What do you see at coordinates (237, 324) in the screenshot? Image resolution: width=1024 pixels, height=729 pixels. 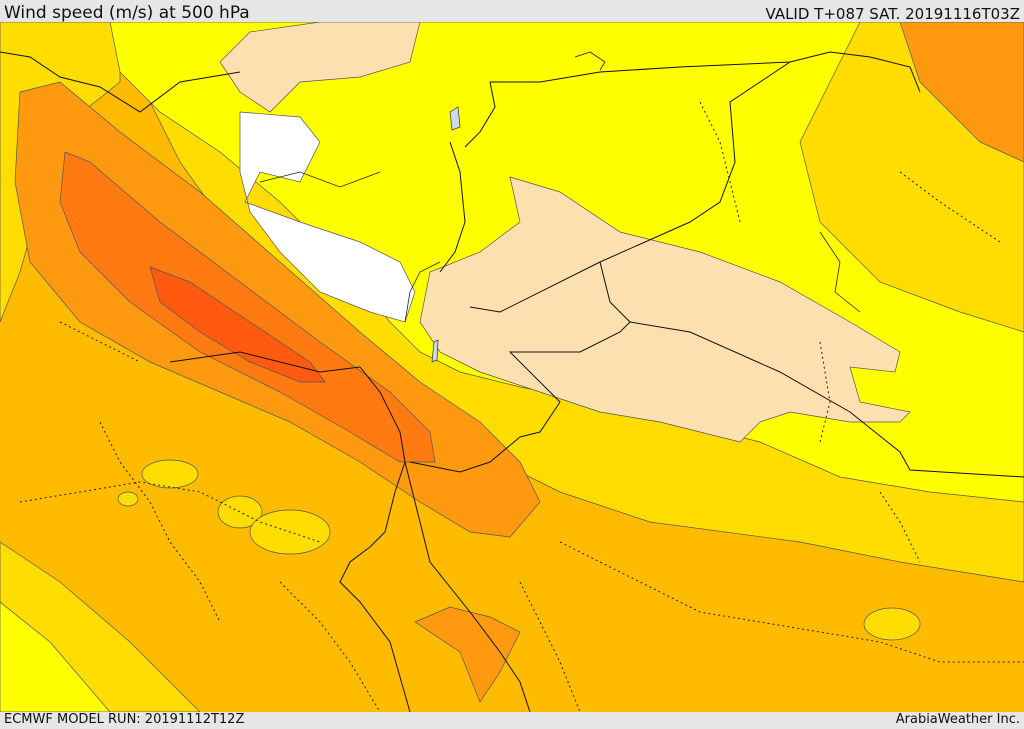 I see `contour-jet-max` at bounding box center [237, 324].